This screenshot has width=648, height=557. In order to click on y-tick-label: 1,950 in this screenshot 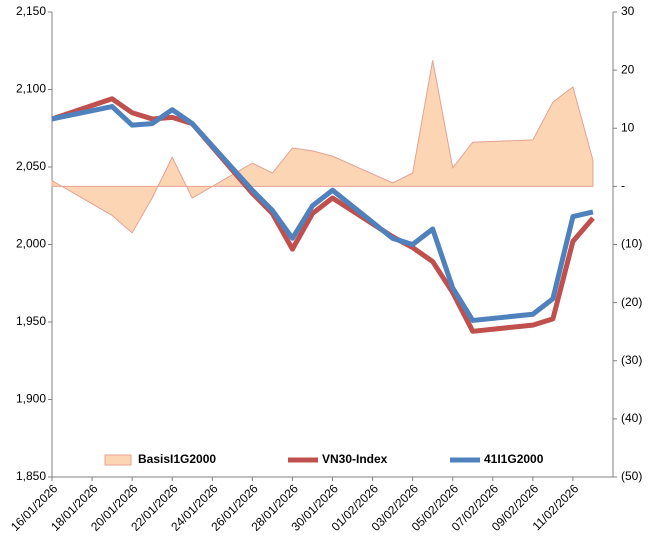, I will do `click(31, 321)`.